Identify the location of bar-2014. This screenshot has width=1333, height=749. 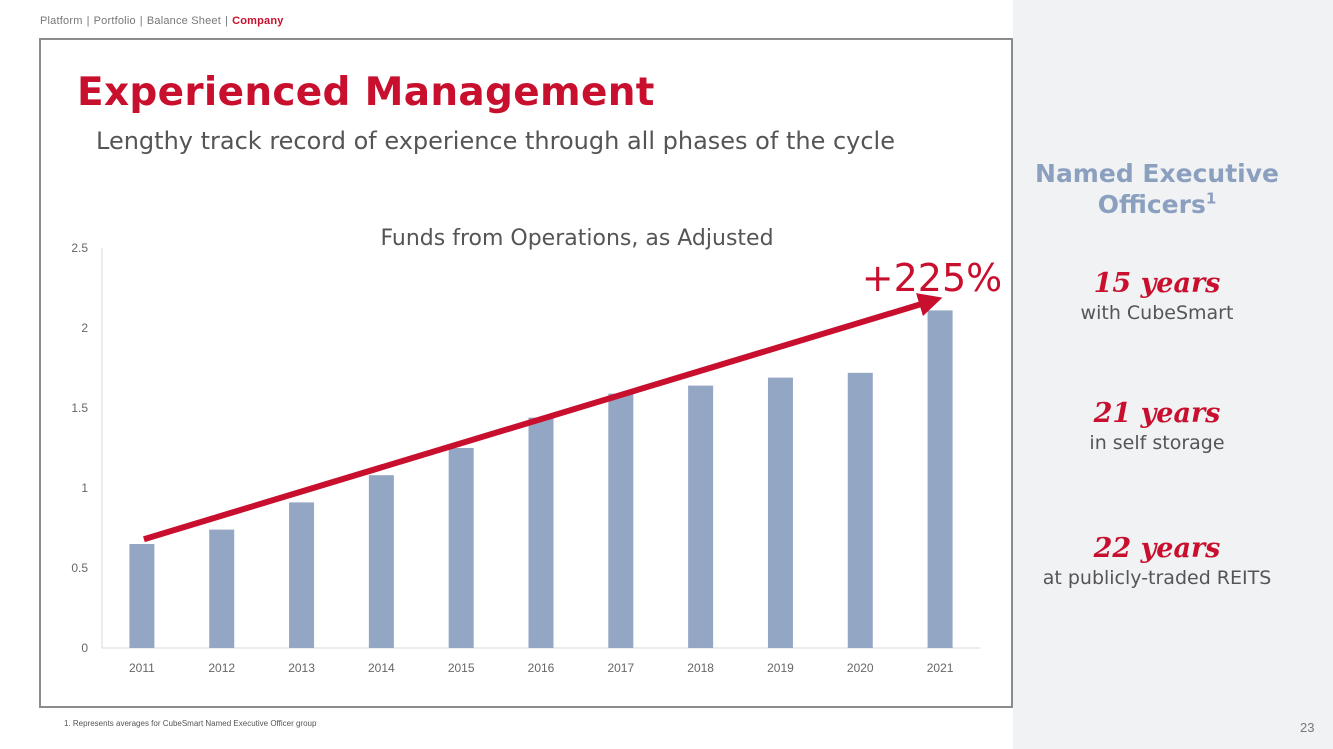
(381, 561).